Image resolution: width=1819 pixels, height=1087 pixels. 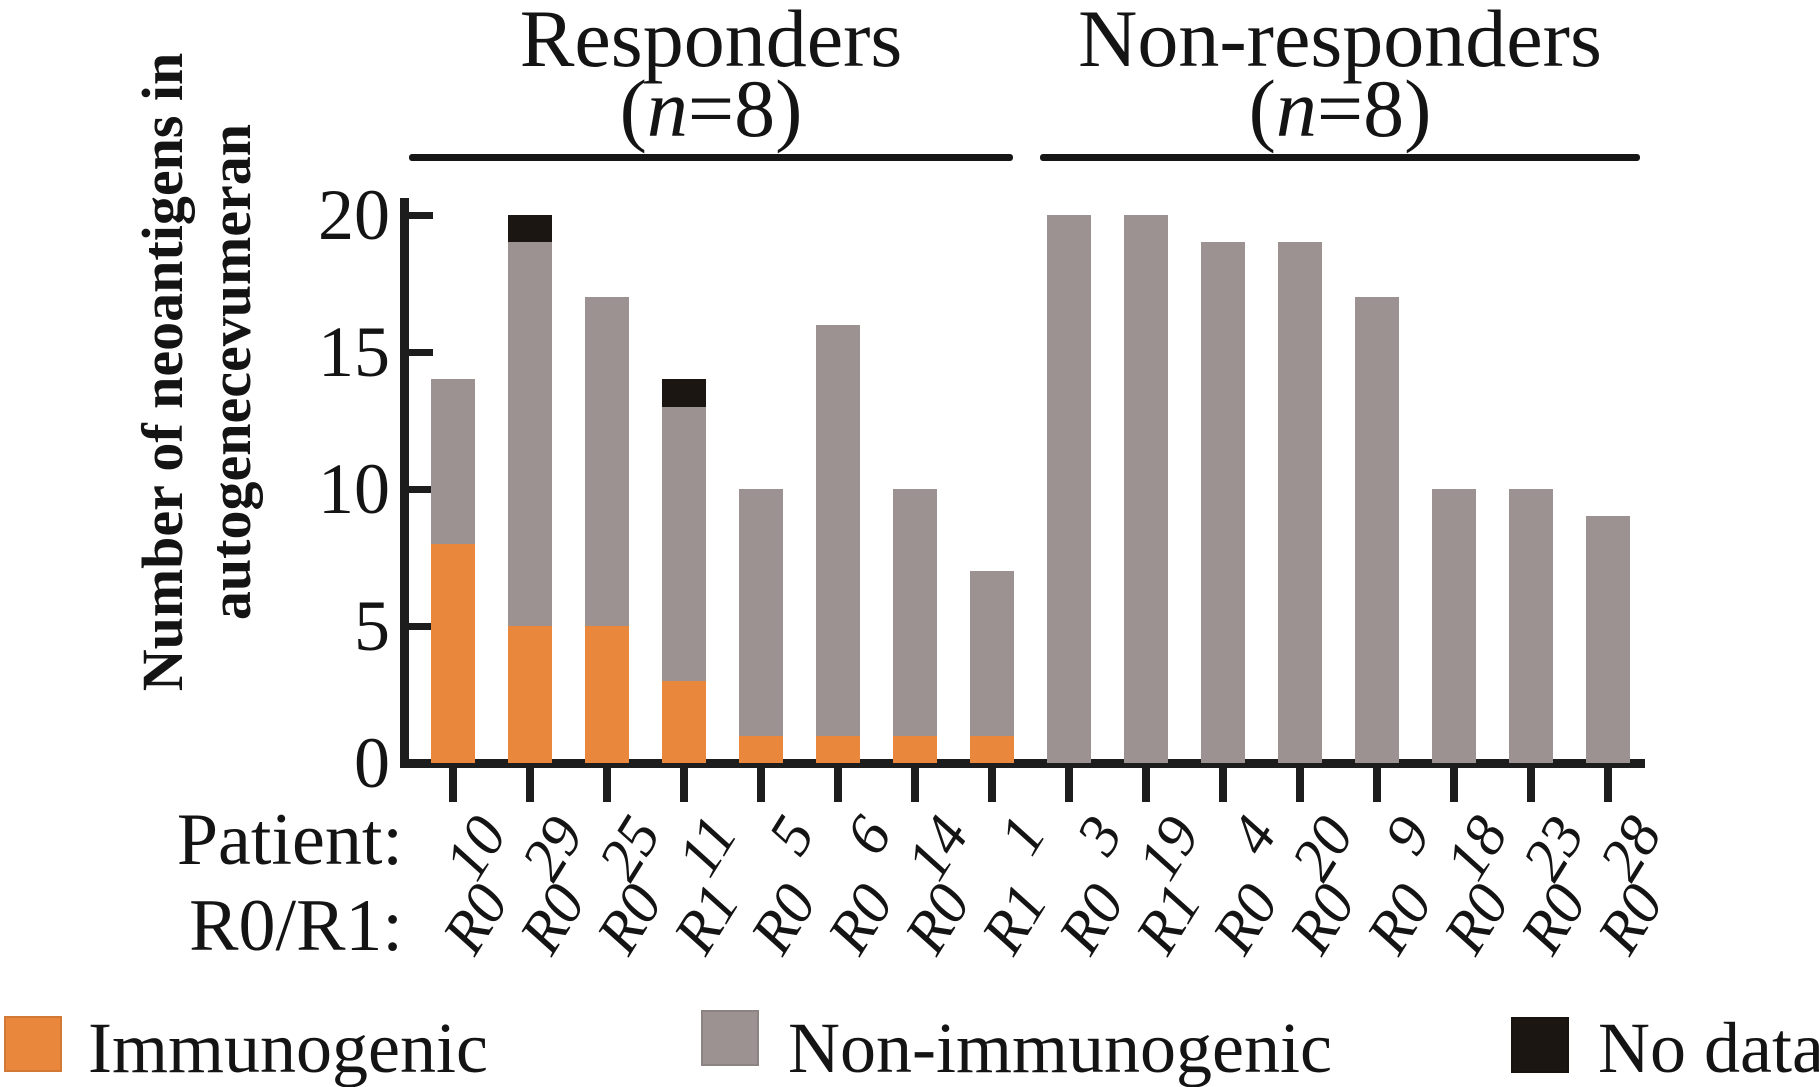 I want to click on legend-swatch-no-data, so click(x=1540, y=1045).